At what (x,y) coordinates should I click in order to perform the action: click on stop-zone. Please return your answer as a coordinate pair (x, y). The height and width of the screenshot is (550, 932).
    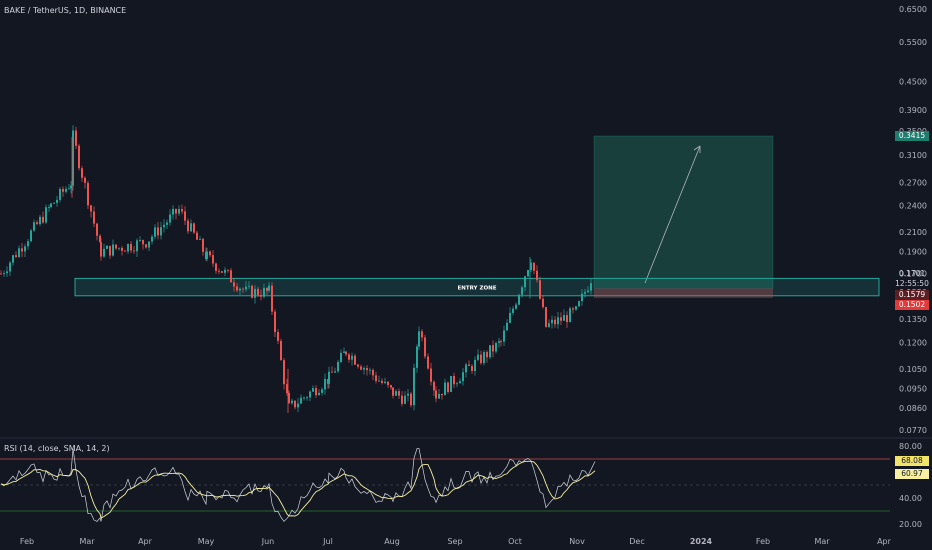
    Looking at the image, I should click on (683, 293).